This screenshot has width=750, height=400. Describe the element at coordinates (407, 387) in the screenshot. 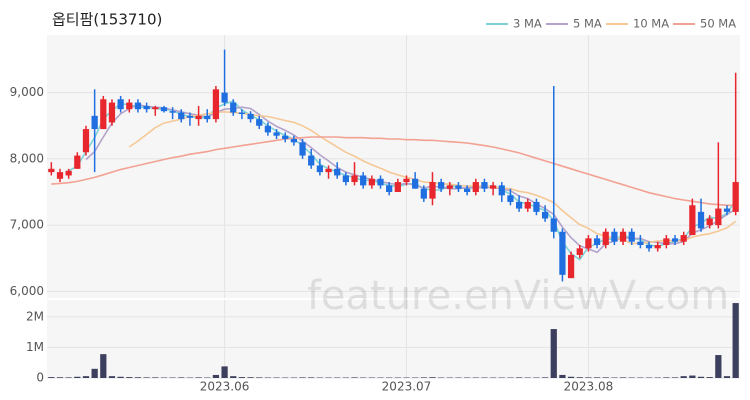

I see `x-tick-label: 2023.07` at that location.